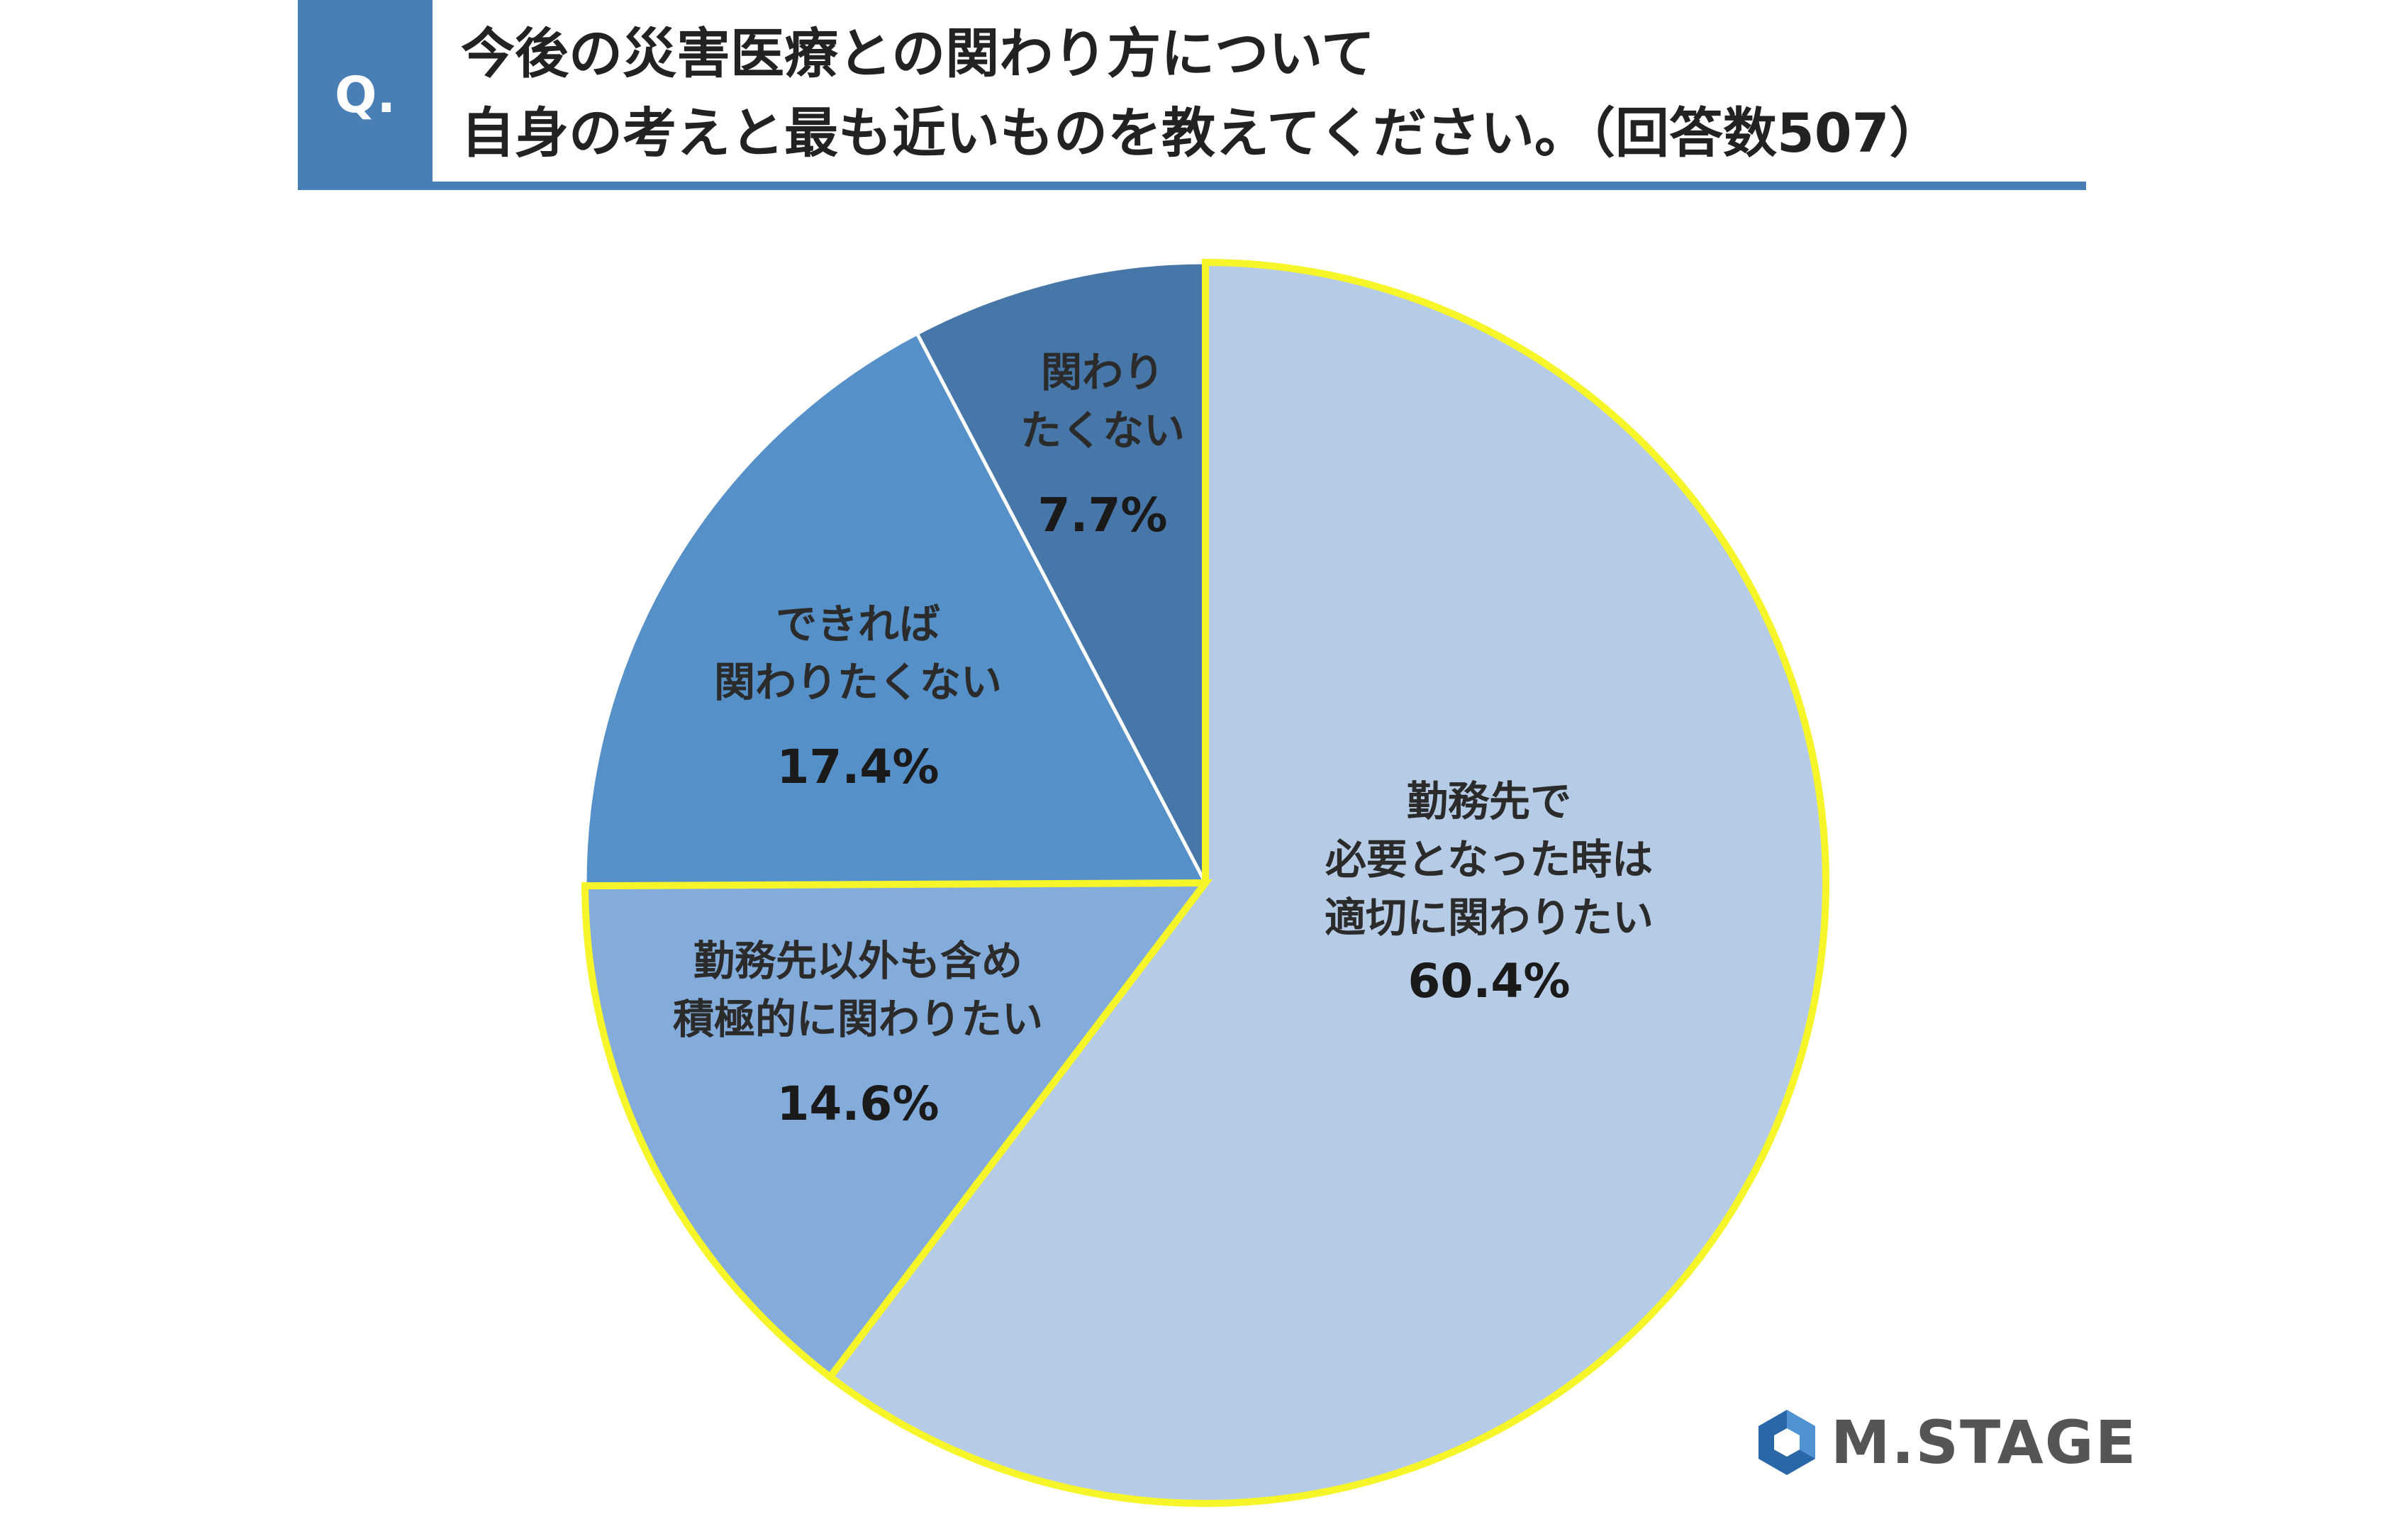 Image resolution: width=2408 pixels, height=1524 pixels. Describe the element at coordinates (1786, 1442) in the screenshot. I see `hexagon-logo-icon` at that location.